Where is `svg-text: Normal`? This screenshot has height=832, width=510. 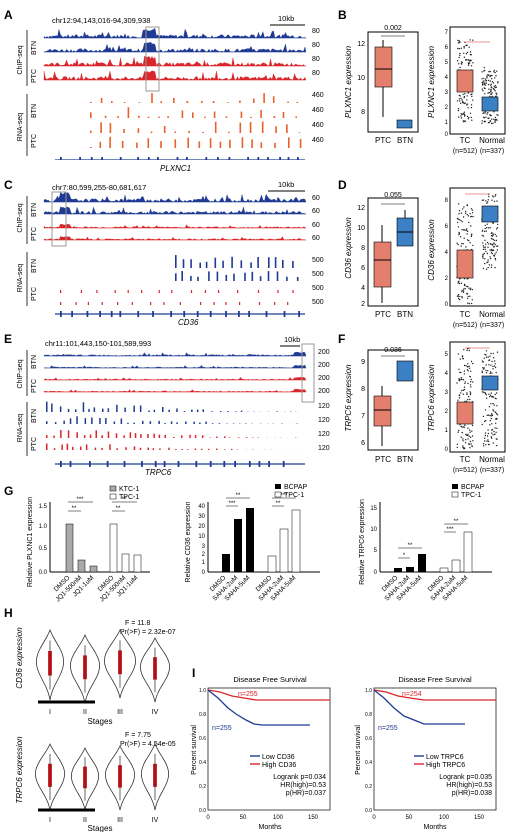 svg-text: Normal is located at coordinates (492, 140).